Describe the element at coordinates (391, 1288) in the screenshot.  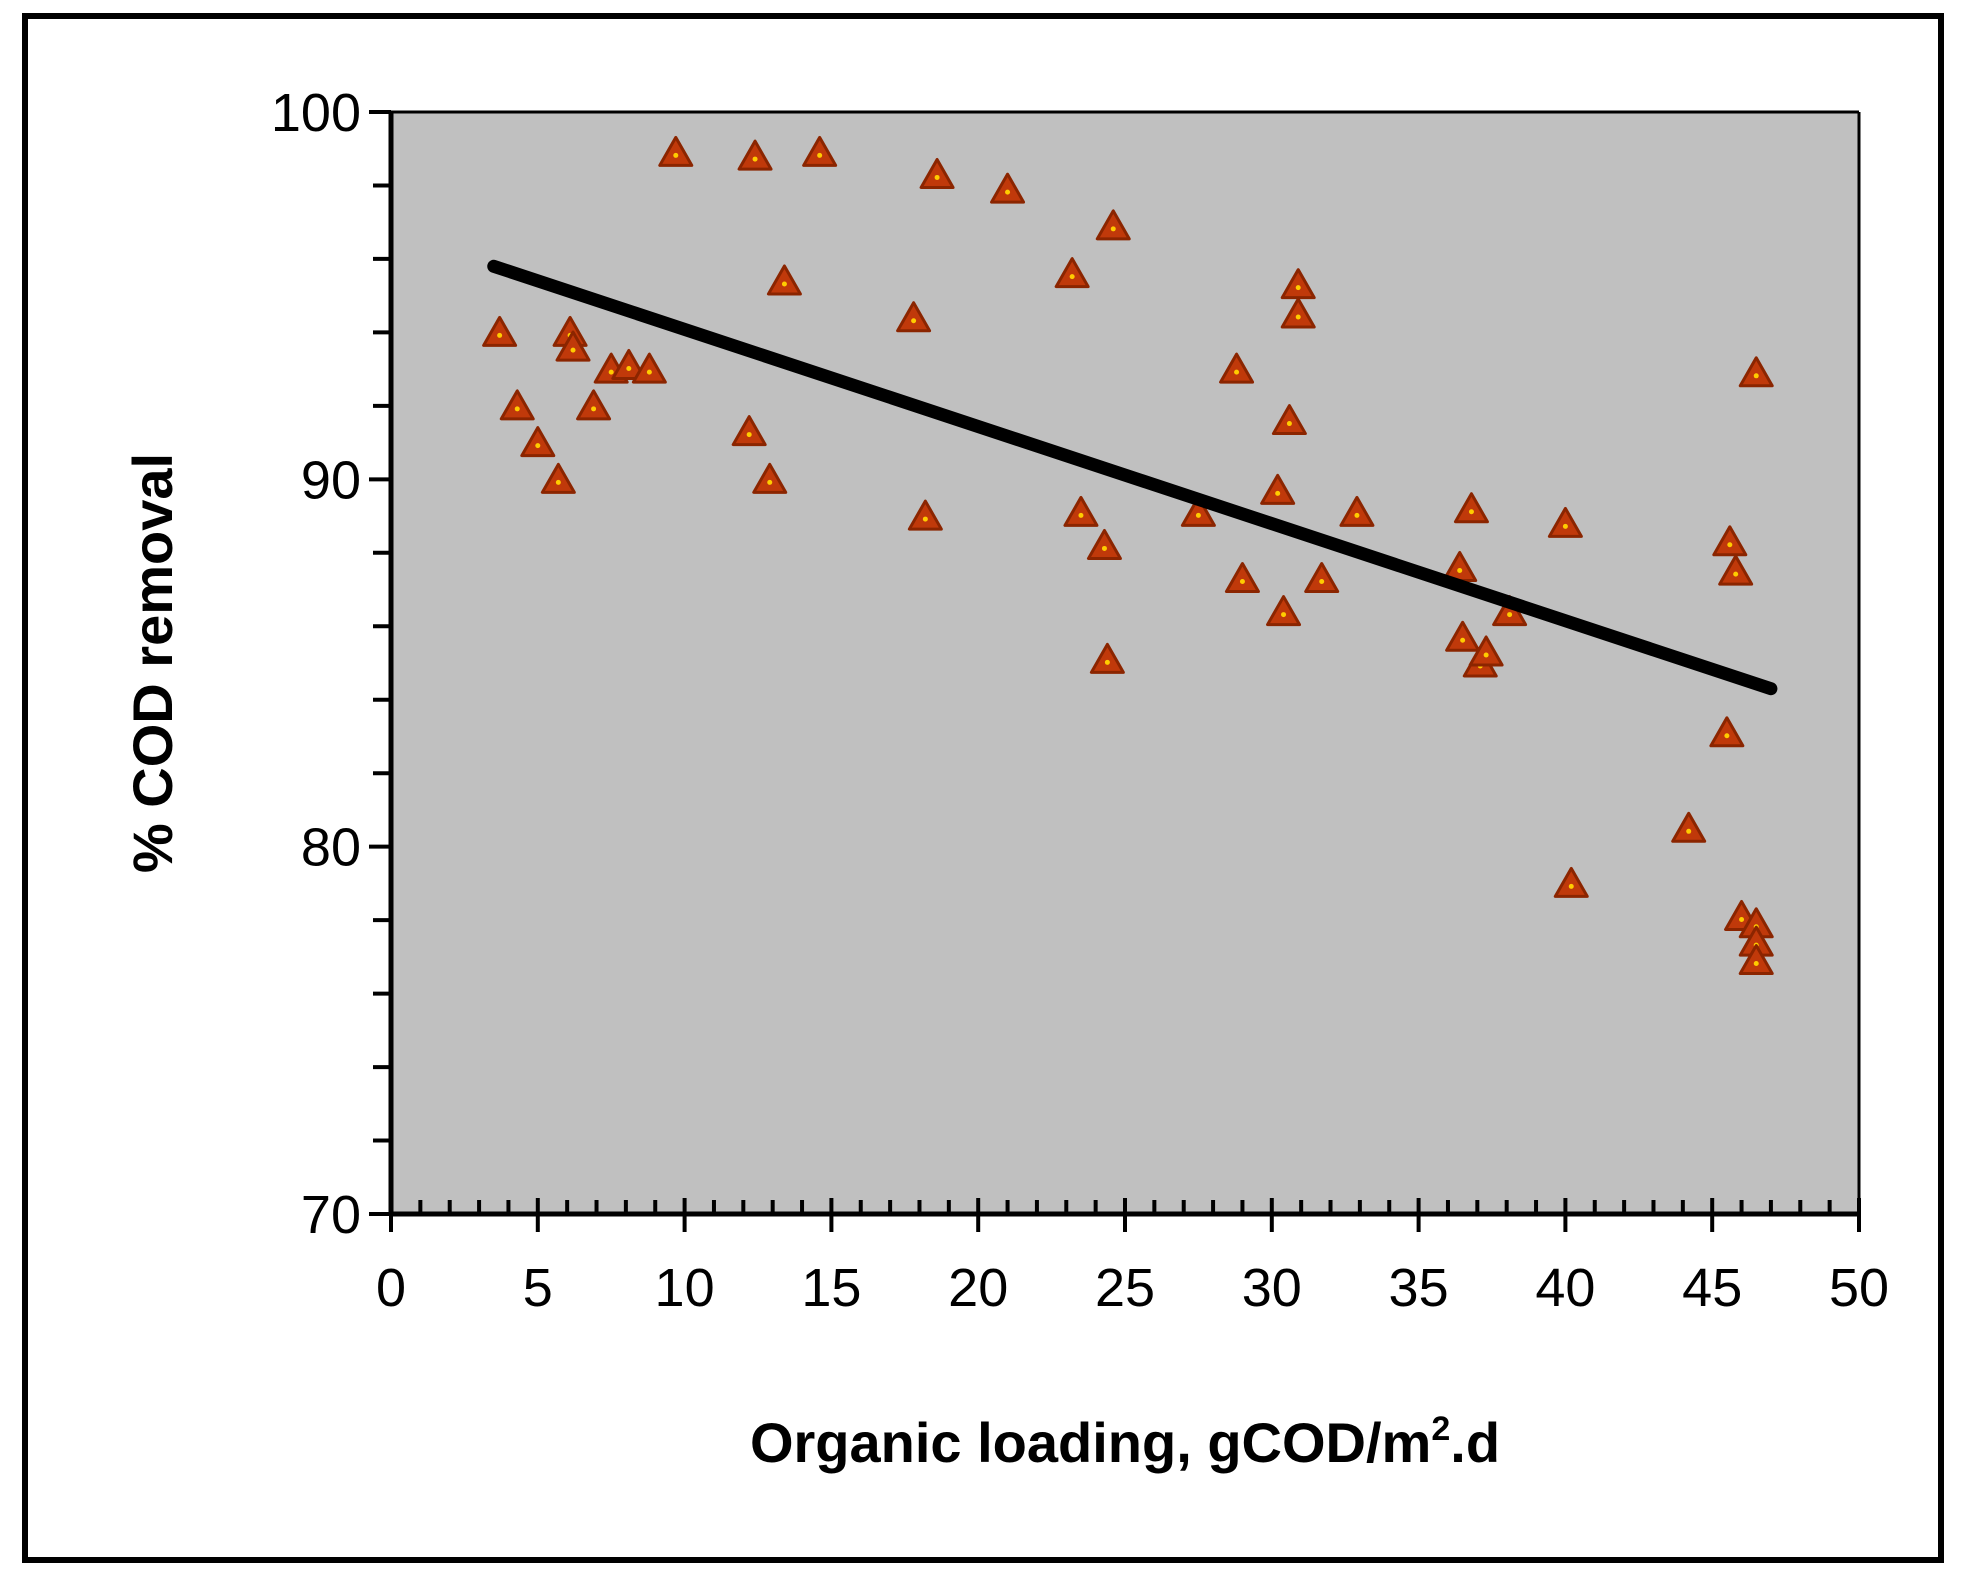
I see `x-tick-label: 0` at that location.